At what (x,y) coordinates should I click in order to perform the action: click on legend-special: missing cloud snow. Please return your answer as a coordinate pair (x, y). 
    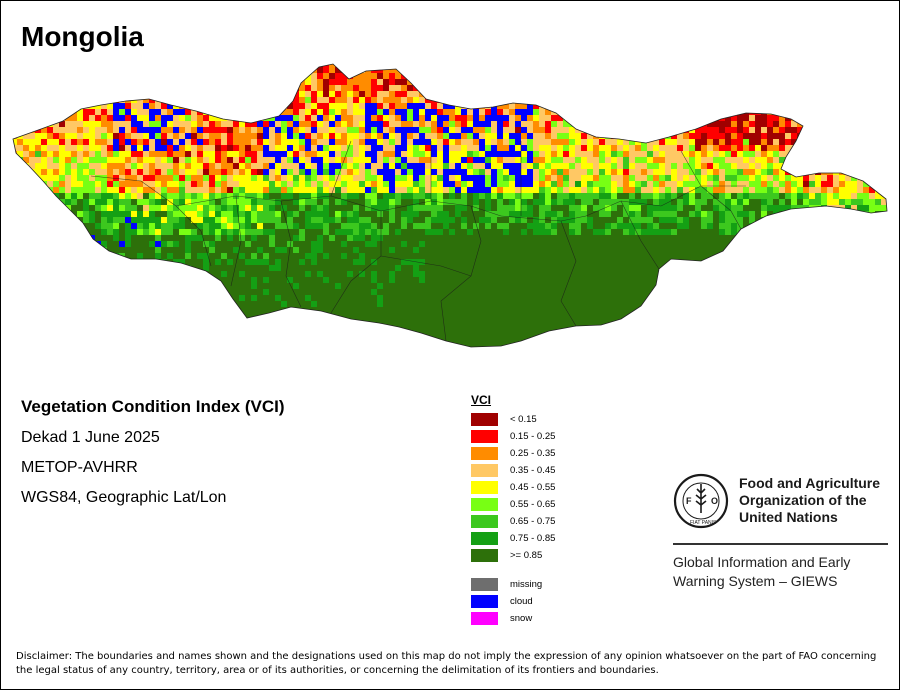
    Looking at the image, I should click on (513, 601).